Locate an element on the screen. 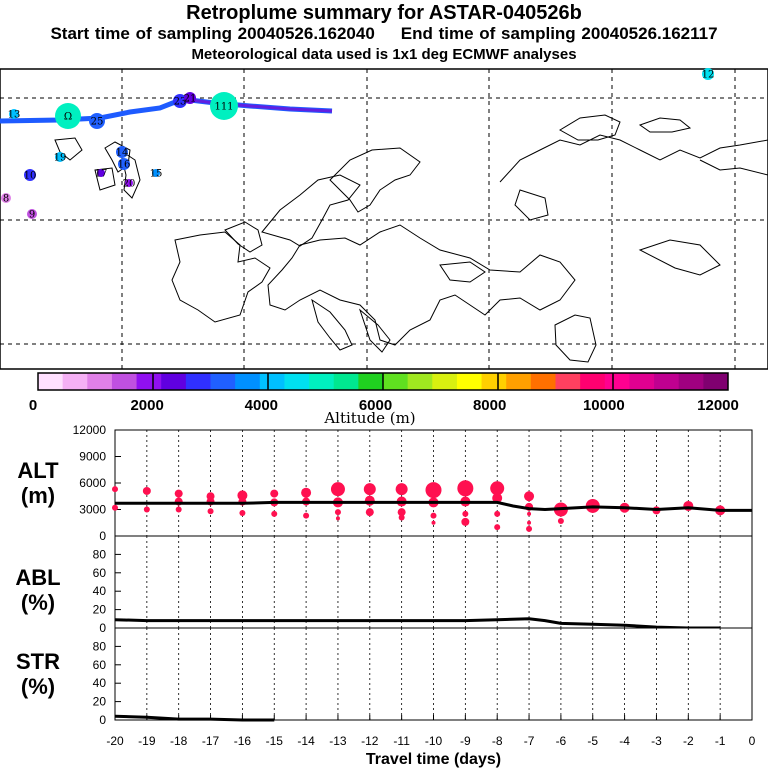 This screenshot has width=768, height=768. map-marker-label: 8 is located at coordinates (6, 199).